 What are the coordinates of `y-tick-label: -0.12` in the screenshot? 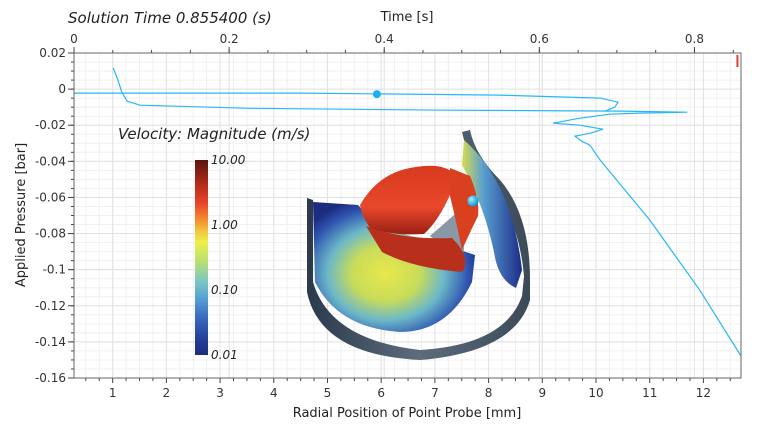 It's located at (50, 306).